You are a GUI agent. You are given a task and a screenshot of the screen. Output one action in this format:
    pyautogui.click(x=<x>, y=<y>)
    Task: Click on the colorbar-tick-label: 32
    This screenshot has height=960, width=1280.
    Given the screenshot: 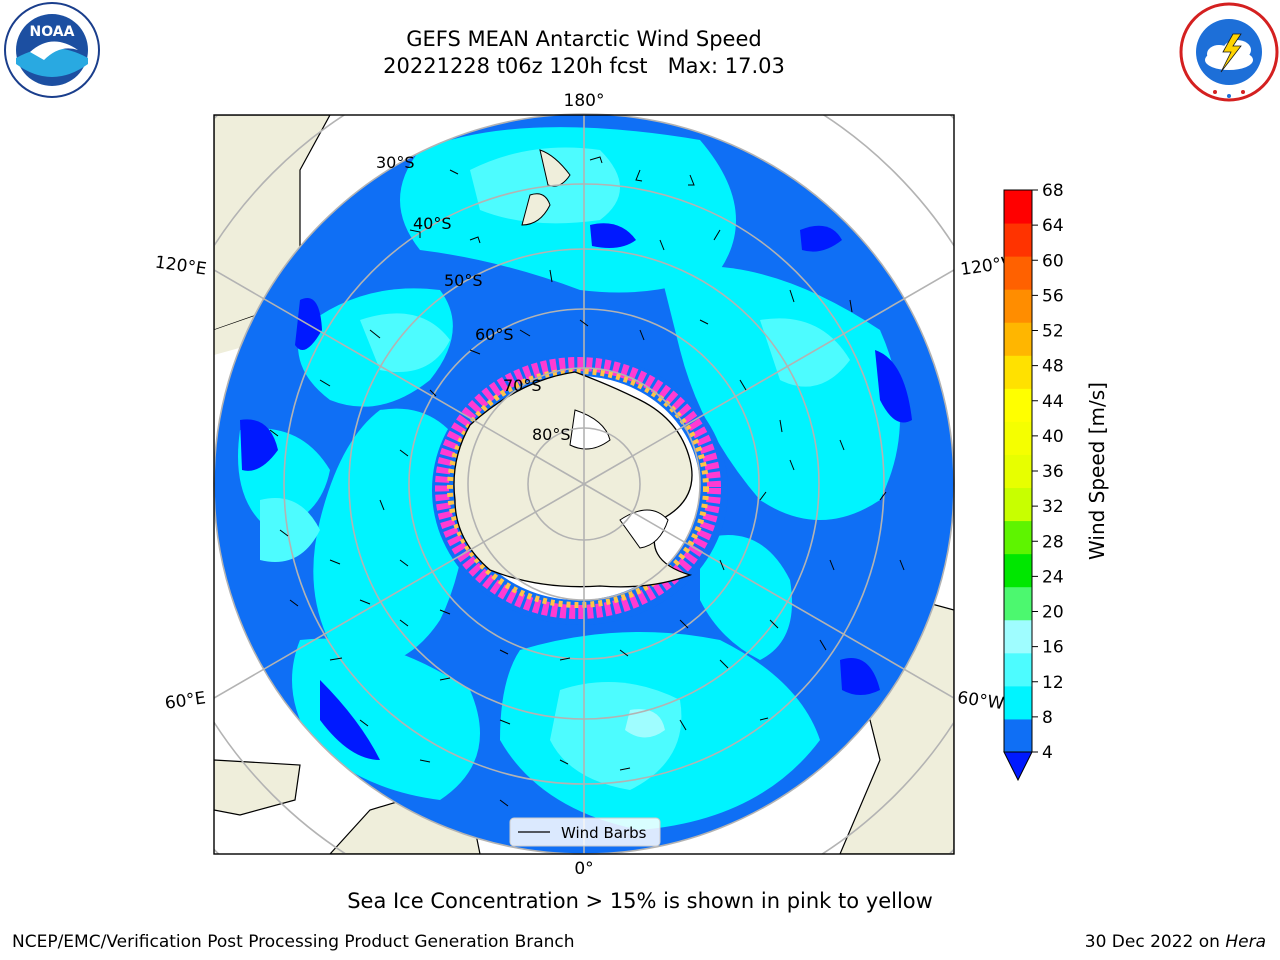 What is the action you would take?
    pyautogui.click(x=1053, y=507)
    